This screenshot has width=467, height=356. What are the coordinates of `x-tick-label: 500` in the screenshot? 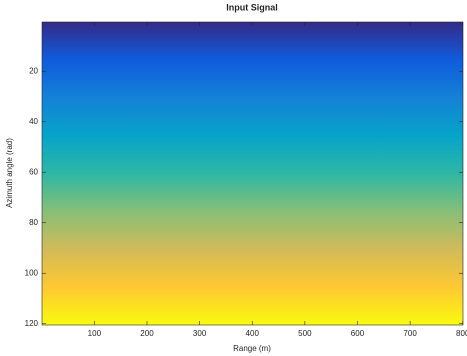 It's located at (305, 333).